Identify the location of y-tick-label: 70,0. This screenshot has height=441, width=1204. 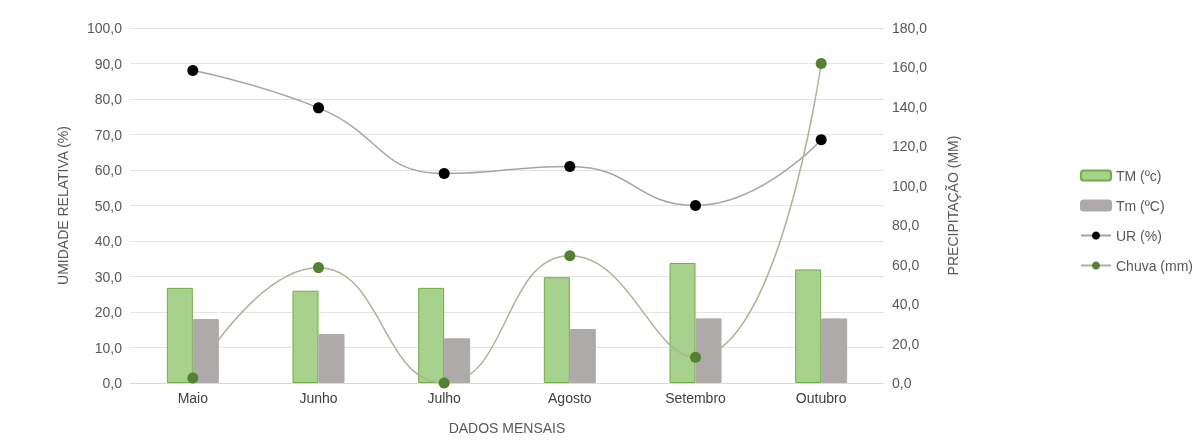
(108, 134).